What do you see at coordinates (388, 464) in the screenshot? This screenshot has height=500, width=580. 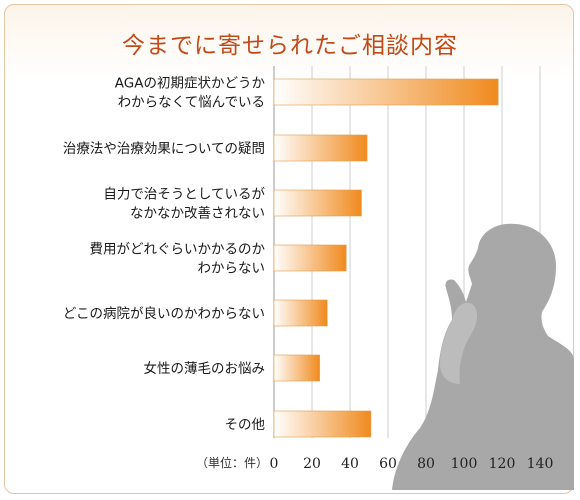 I see `x-tick-label: 60` at bounding box center [388, 464].